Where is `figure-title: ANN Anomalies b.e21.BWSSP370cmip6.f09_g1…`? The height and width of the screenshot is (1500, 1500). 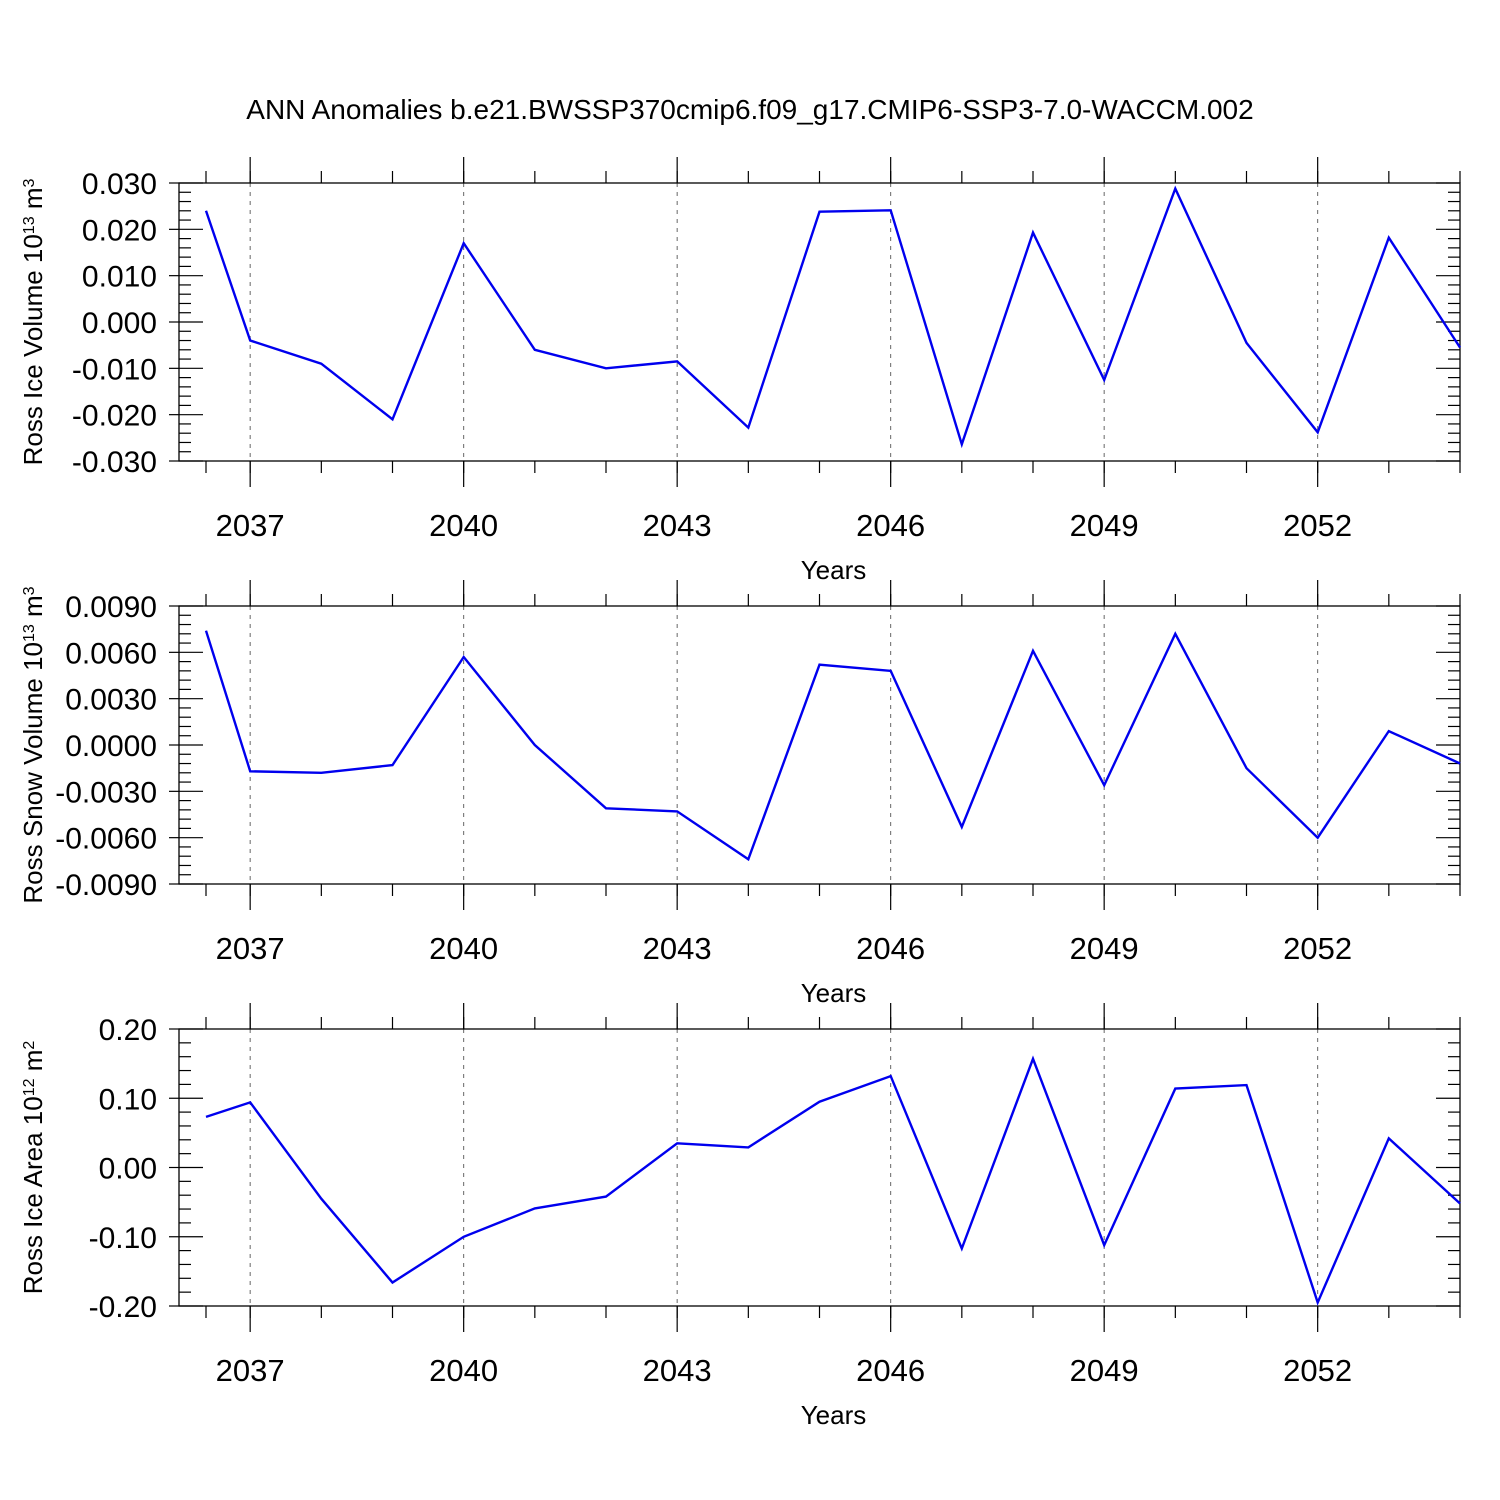 figure-title: ANN Anomalies b.e21.BWSSP370cmip6.f09_g1… is located at coordinates (749, 109).